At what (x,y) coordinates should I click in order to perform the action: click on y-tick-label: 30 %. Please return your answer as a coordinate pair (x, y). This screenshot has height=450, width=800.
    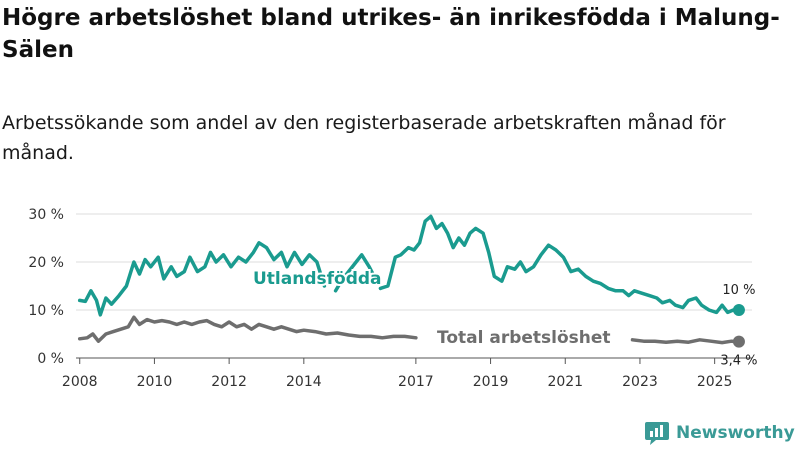
    Looking at the image, I should click on (46, 215).